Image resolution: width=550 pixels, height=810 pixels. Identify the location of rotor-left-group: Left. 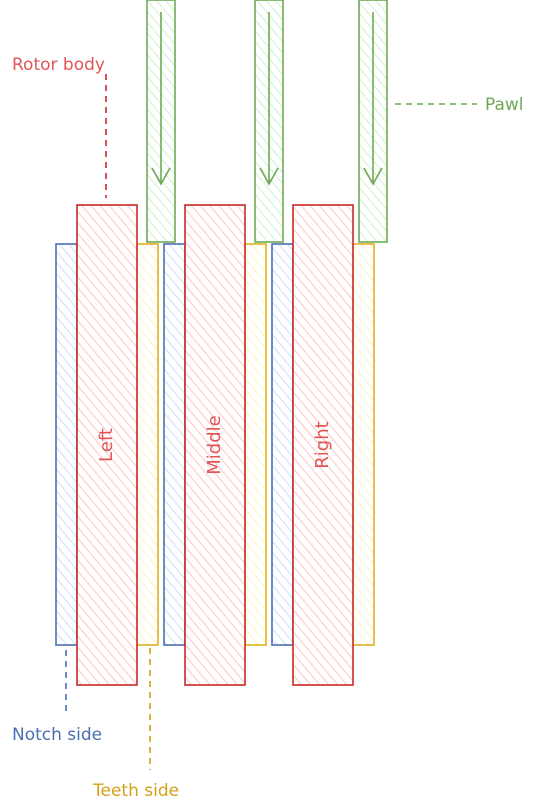
(107, 445).